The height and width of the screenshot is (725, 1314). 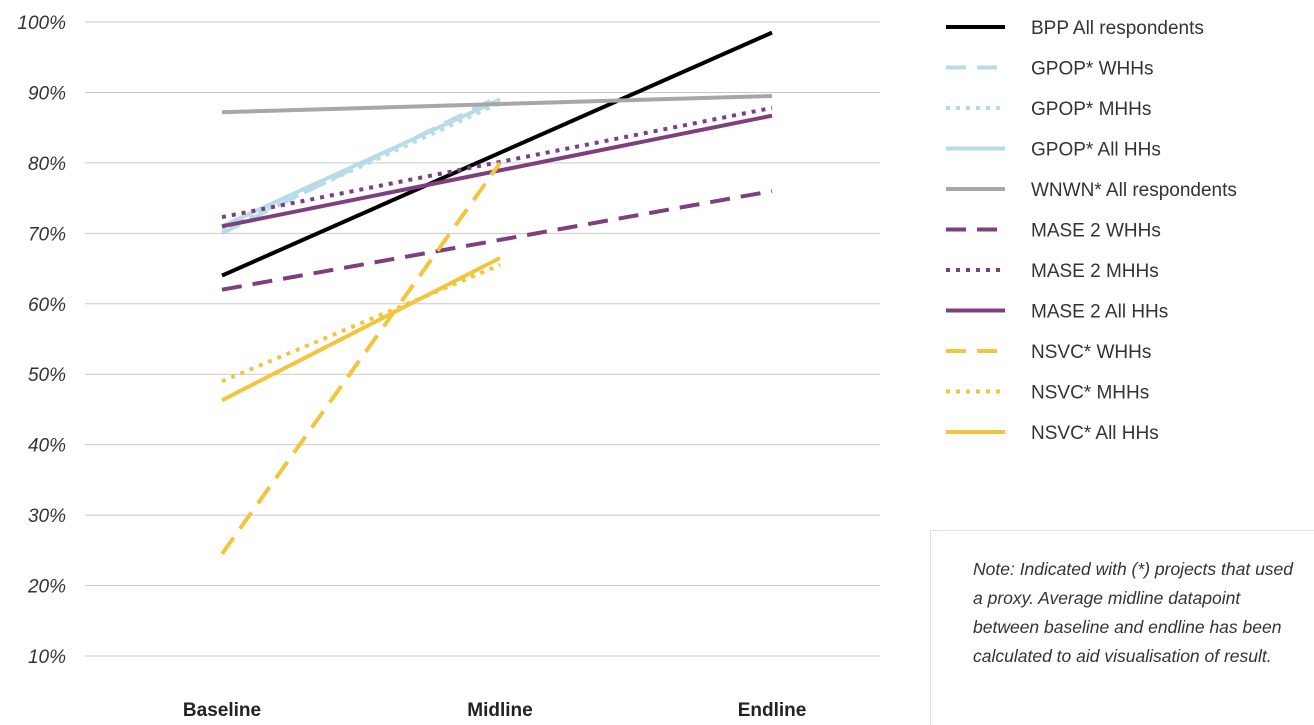 I want to click on legend-label: GPOP* MHHs, so click(x=1091, y=109).